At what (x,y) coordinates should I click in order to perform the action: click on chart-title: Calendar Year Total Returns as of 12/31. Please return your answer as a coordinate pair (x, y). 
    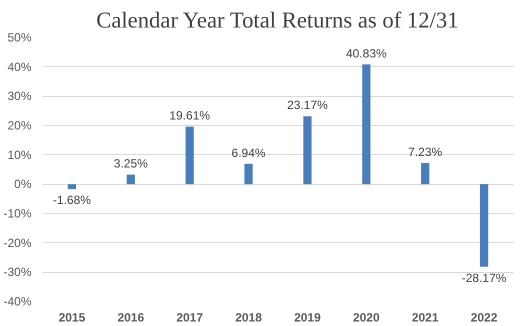
    Looking at the image, I should click on (277, 20).